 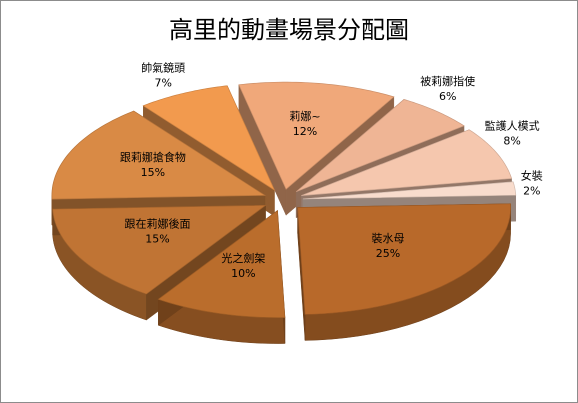 What do you see at coordinates (304, 116) in the screenshot?
I see `slice-label-6: 莉娜~` at bounding box center [304, 116].